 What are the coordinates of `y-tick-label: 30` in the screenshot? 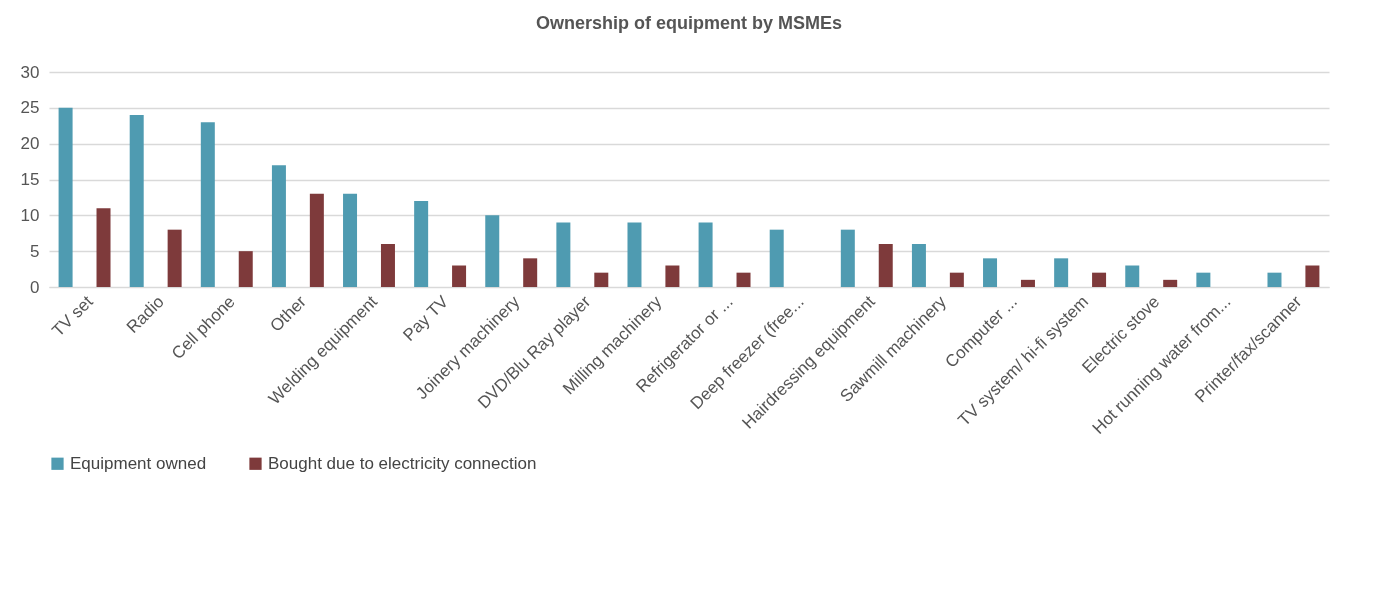 It's located at (30, 72).